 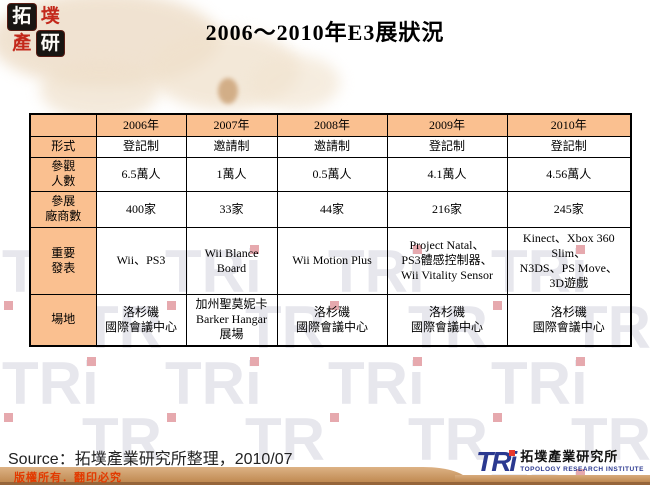 I want to click on tri-logotype: TRi, so click(x=496, y=462).